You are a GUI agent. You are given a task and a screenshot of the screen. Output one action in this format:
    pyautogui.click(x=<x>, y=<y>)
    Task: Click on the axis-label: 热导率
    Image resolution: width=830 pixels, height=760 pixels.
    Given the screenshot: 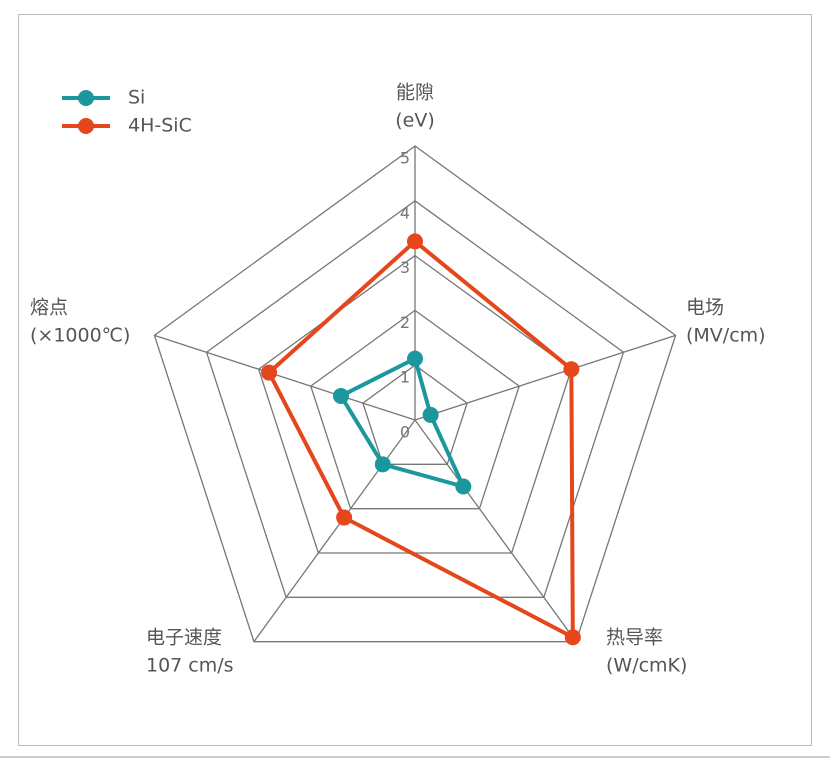 What is the action you would take?
    pyautogui.click(x=634, y=638)
    